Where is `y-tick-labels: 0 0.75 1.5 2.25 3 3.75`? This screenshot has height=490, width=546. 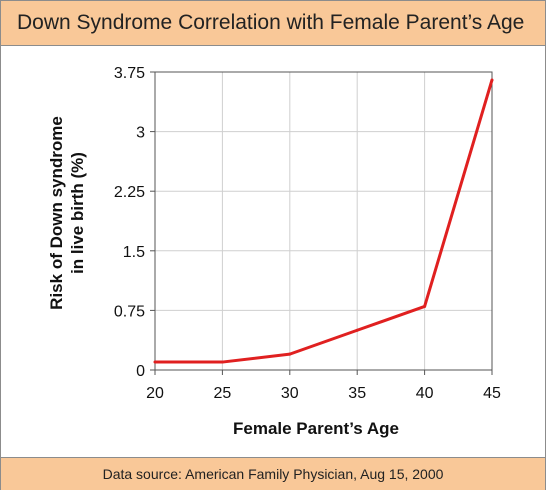 y-tick-labels: 0 0.75 1.5 2.25 3 3.75 is located at coordinates (134, 222).